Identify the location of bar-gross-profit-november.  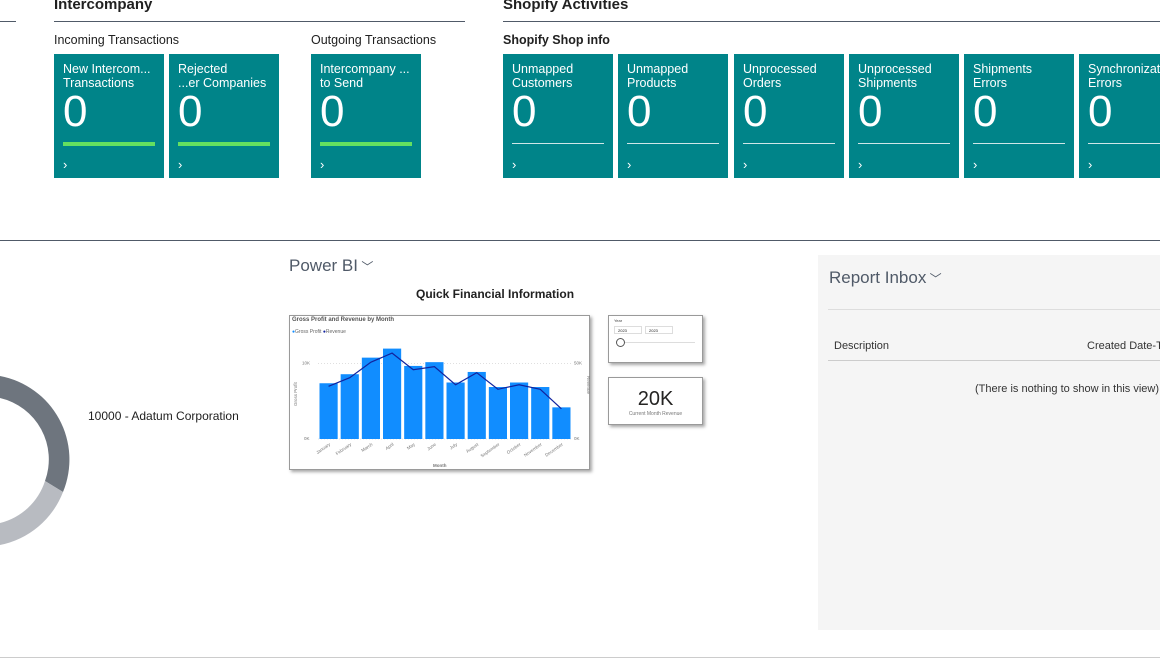
(540, 413).